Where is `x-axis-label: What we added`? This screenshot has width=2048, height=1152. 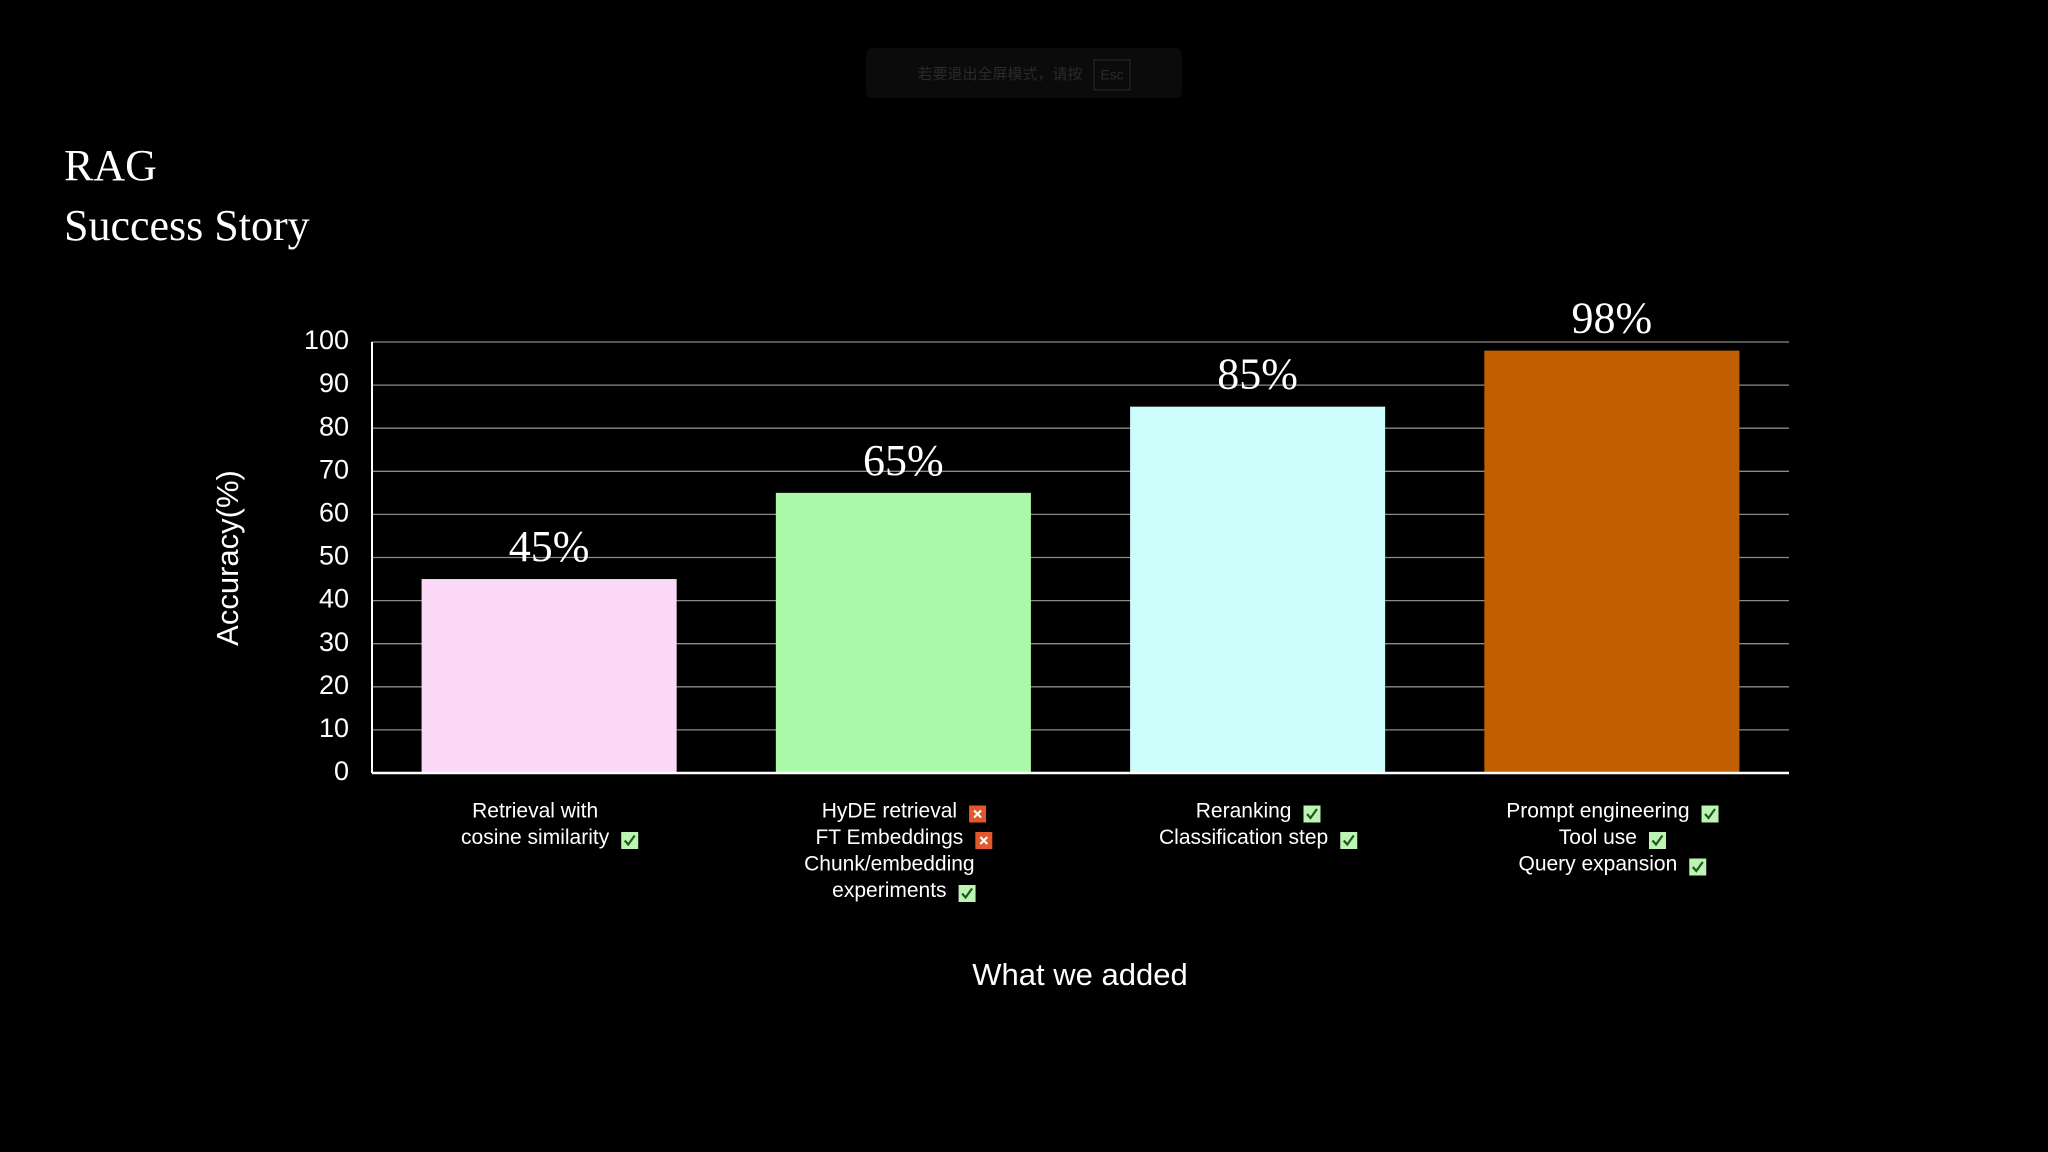
x-axis-label: What we added is located at coordinates (1079, 974).